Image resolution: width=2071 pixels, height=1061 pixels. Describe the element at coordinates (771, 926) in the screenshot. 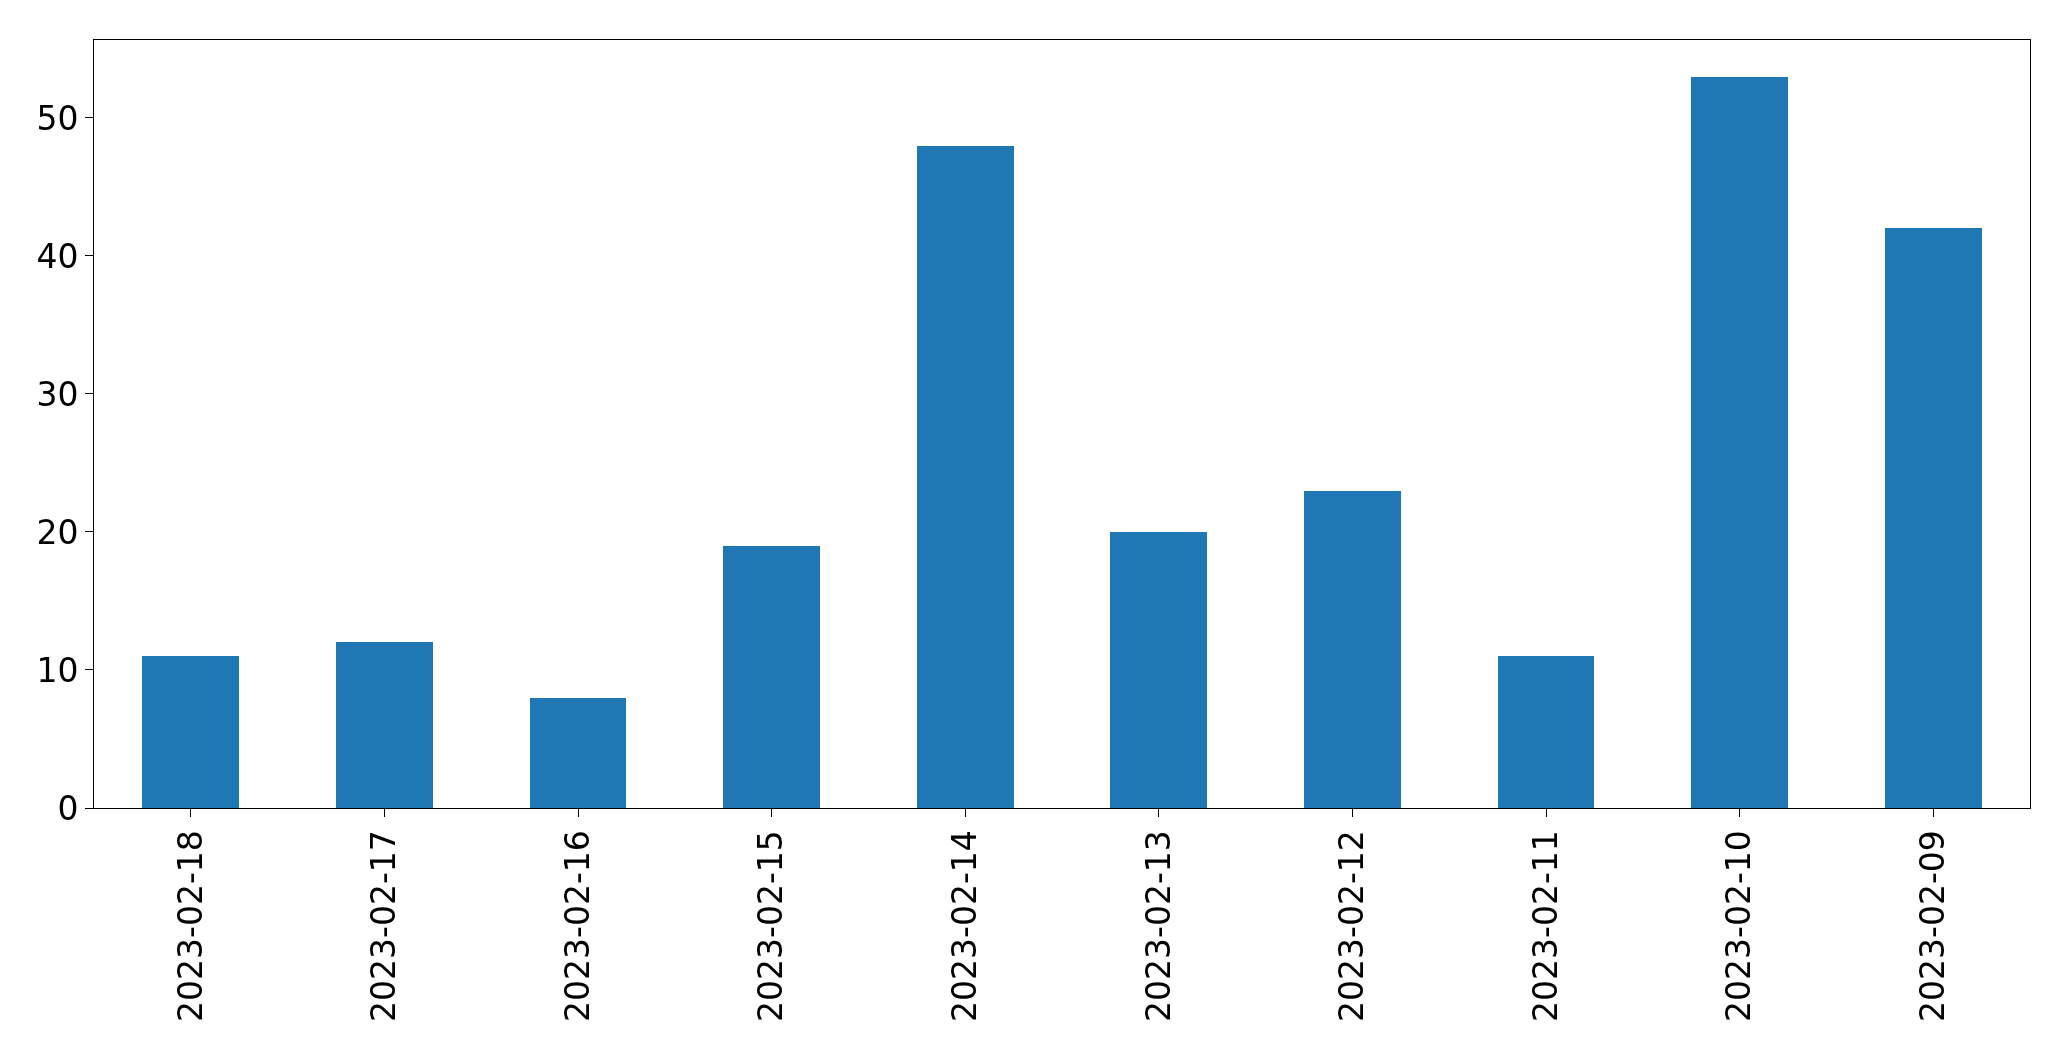

I see `x-tick-label: 2023-02-15` at that location.